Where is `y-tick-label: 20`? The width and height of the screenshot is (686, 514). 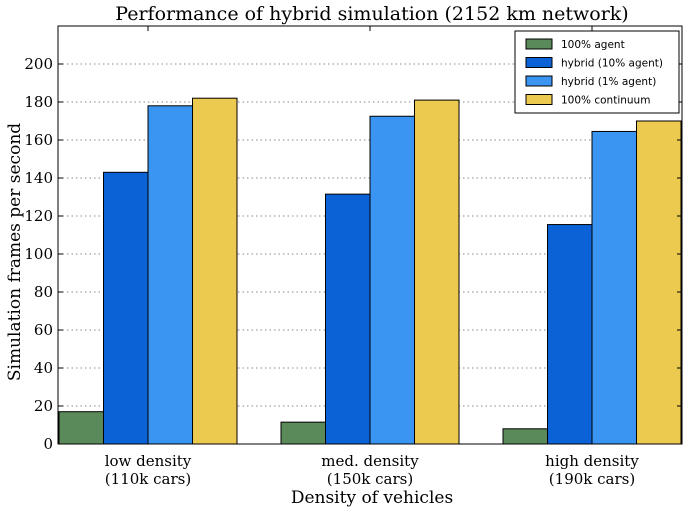 y-tick-label: 20 is located at coordinates (43, 406).